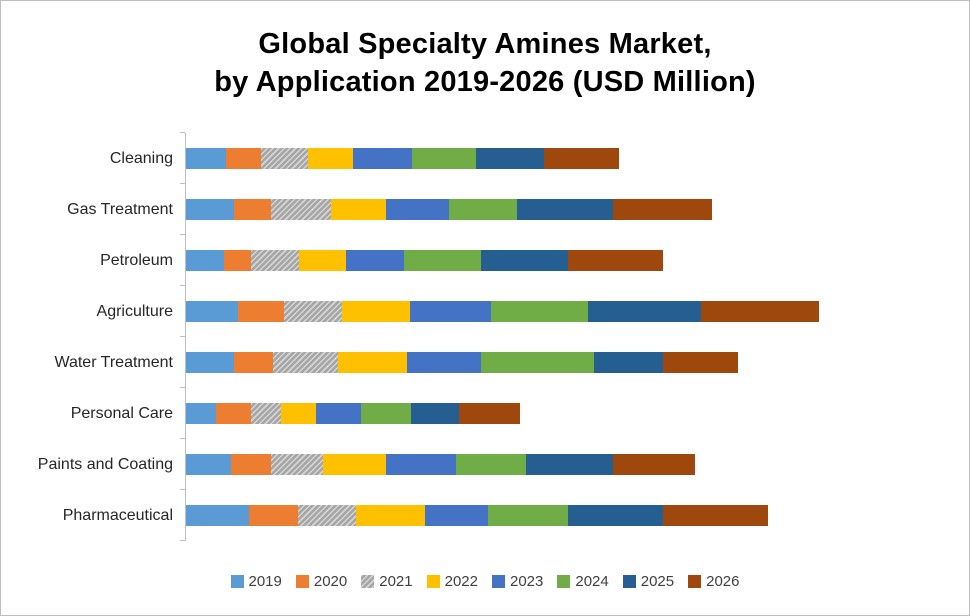 The image size is (970, 616). Describe the element at coordinates (368, 581) in the screenshot. I see `legend-swatch-2021` at that location.